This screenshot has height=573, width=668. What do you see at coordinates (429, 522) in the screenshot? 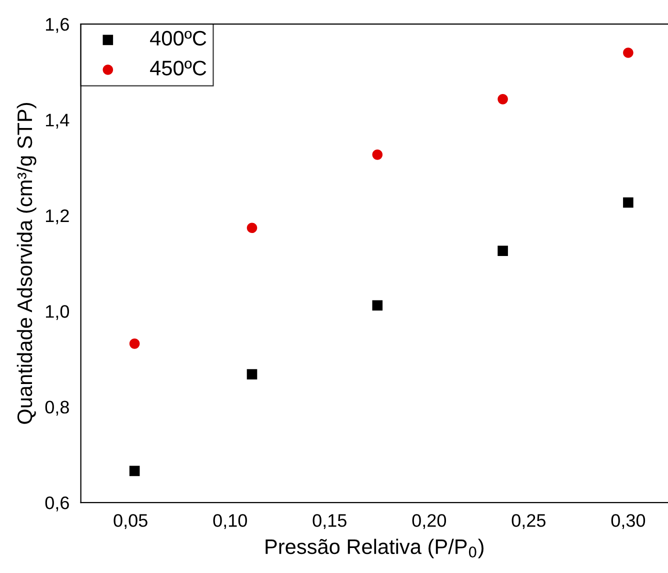
I see `x-tick-label: 0,20` at bounding box center [429, 522].